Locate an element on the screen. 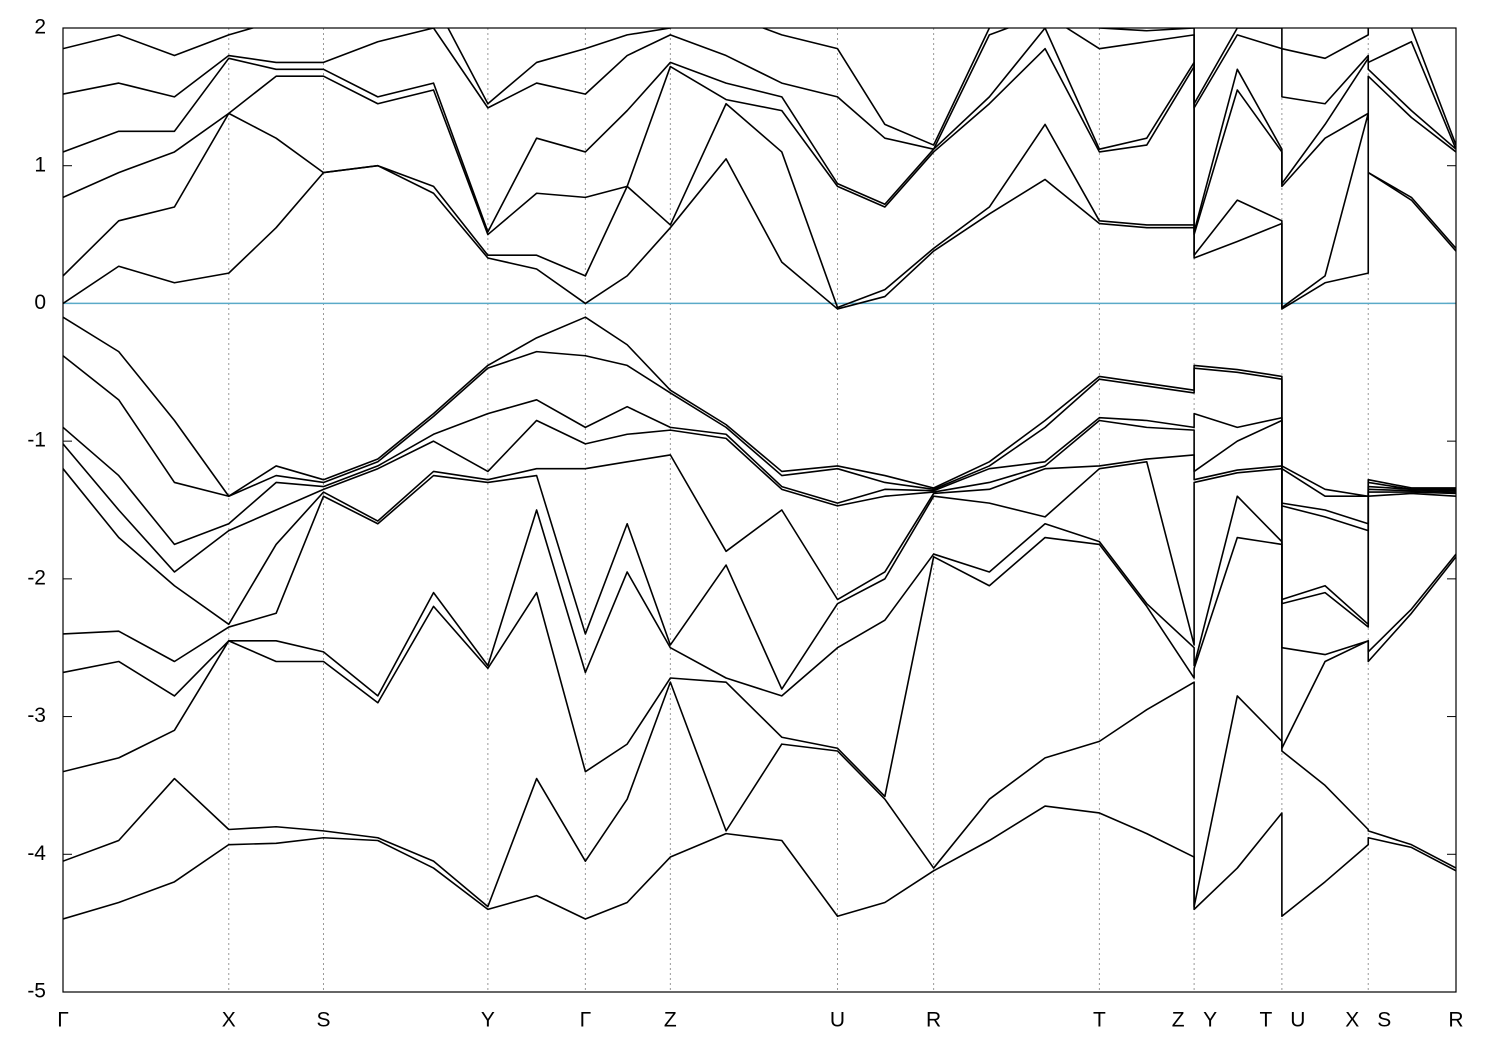 The height and width of the screenshot is (1050, 1500). y-tick-label: -1 is located at coordinates (36, 440).